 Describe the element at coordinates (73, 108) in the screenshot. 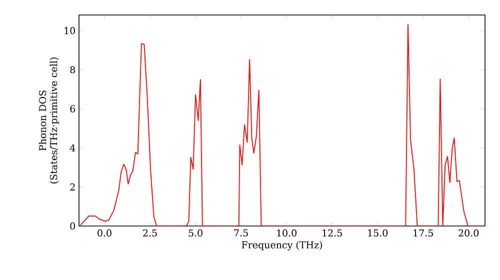

I see `y-tick-label: 6` at that location.